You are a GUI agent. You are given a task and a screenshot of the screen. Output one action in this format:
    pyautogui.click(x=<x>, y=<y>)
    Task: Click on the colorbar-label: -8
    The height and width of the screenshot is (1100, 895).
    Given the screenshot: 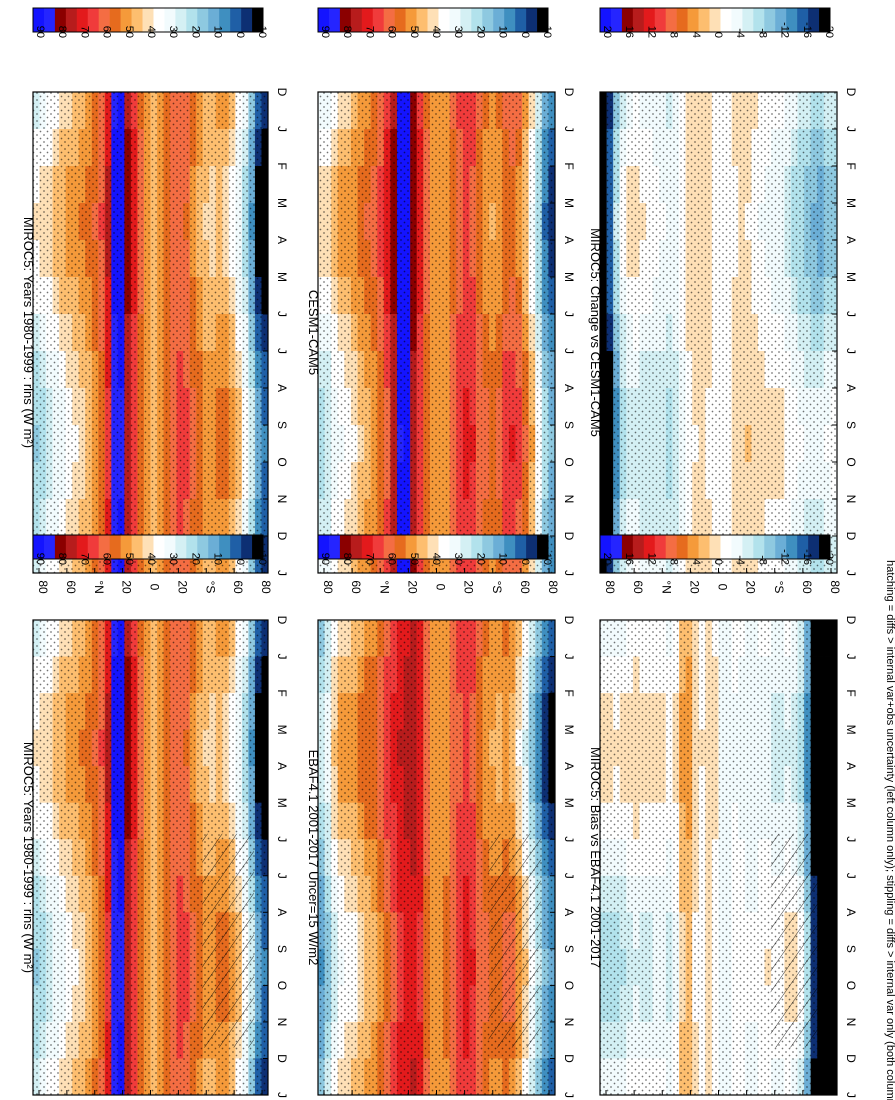 What is the action you would take?
    pyautogui.click(x=762, y=560)
    